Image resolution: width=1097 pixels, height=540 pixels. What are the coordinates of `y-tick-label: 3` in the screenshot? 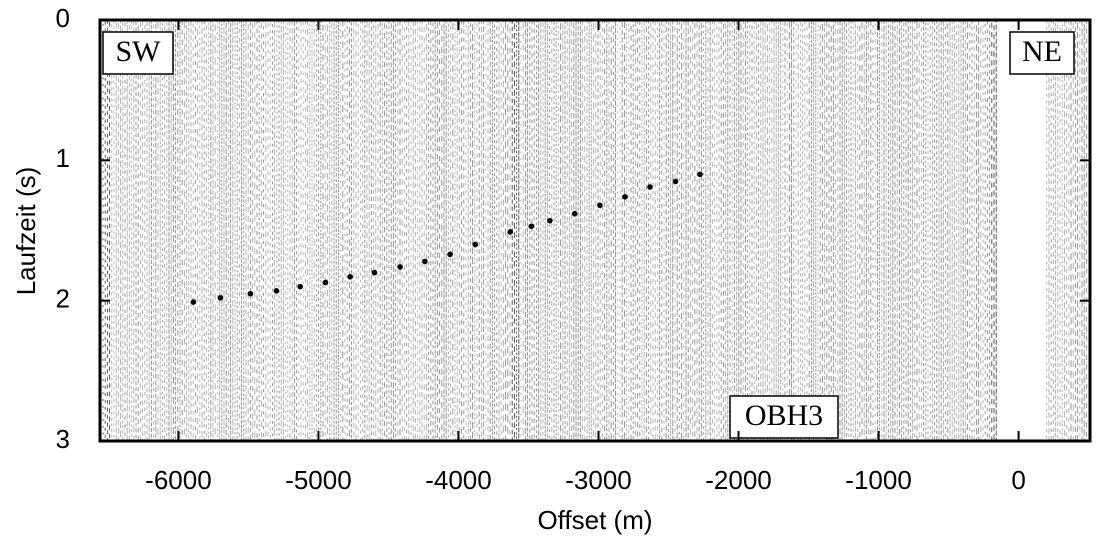 It's located at (63, 439).